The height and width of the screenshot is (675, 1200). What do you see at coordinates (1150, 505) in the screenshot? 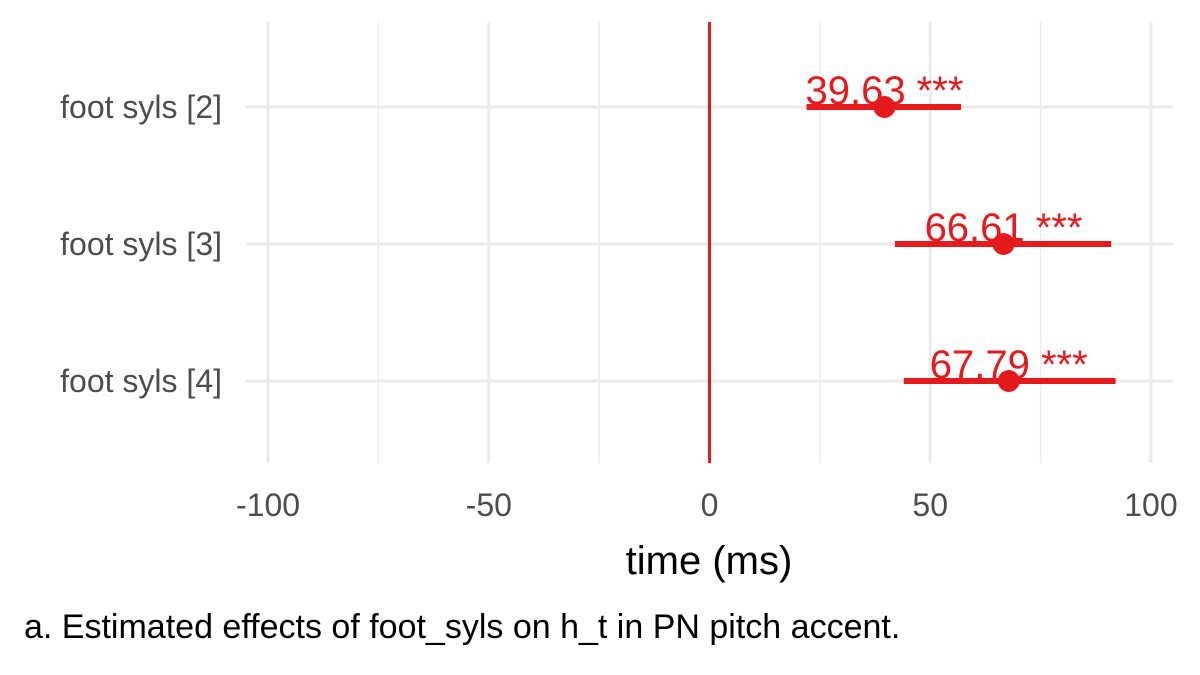
I see `x-tick-label: 100` at bounding box center [1150, 505].